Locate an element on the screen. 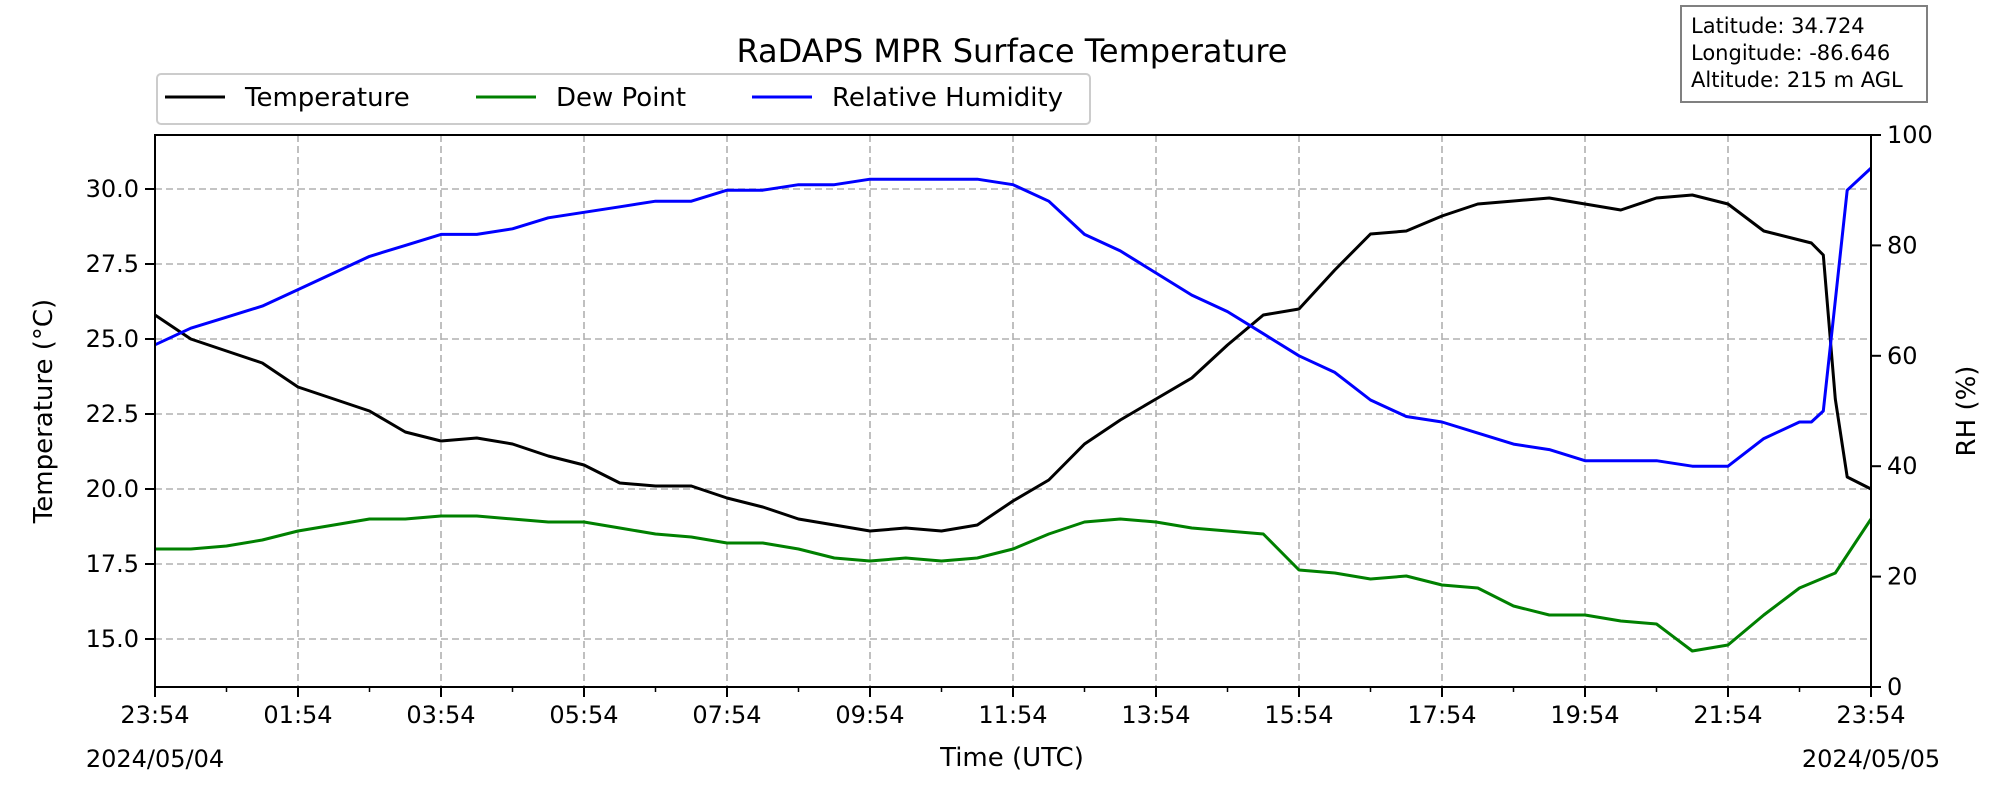 The height and width of the screenshot is (800, 2000). left-y-axis-title: Temperature (°C) is located at coordinates (44, 411).